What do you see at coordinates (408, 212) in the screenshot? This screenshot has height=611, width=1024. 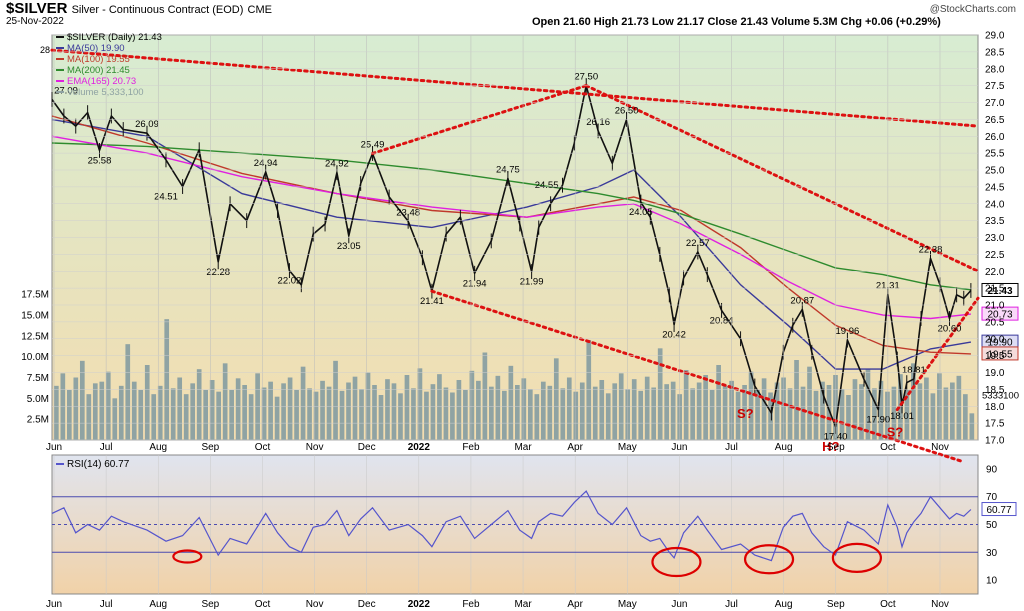 I see `price-label: 23.48` at bounding box center [408, 212].